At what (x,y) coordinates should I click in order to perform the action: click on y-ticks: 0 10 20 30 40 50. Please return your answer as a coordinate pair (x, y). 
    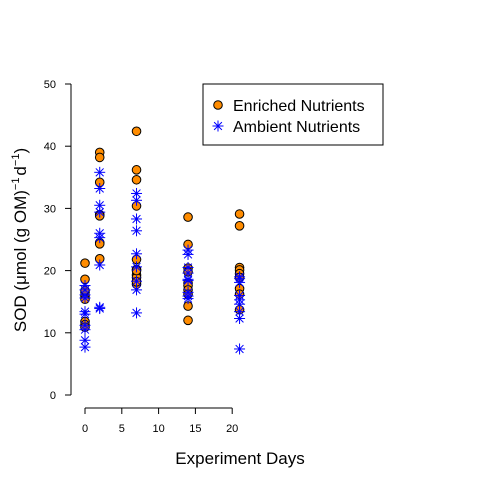
    Looking at the image, I should click on (57, 240).